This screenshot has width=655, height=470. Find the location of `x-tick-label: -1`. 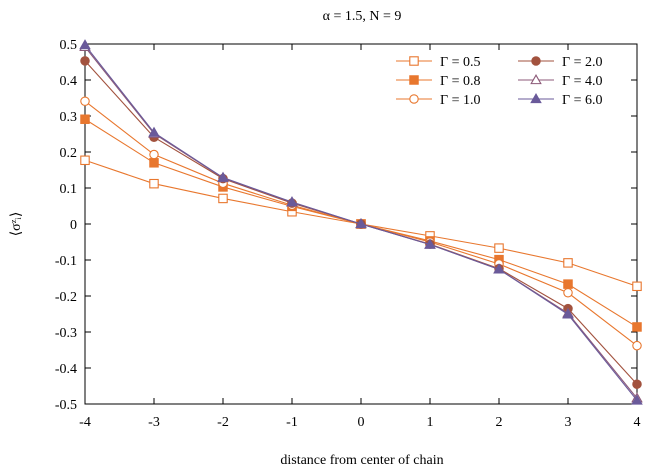

x-tick-label: -1 is located at coordinates (292, 422).